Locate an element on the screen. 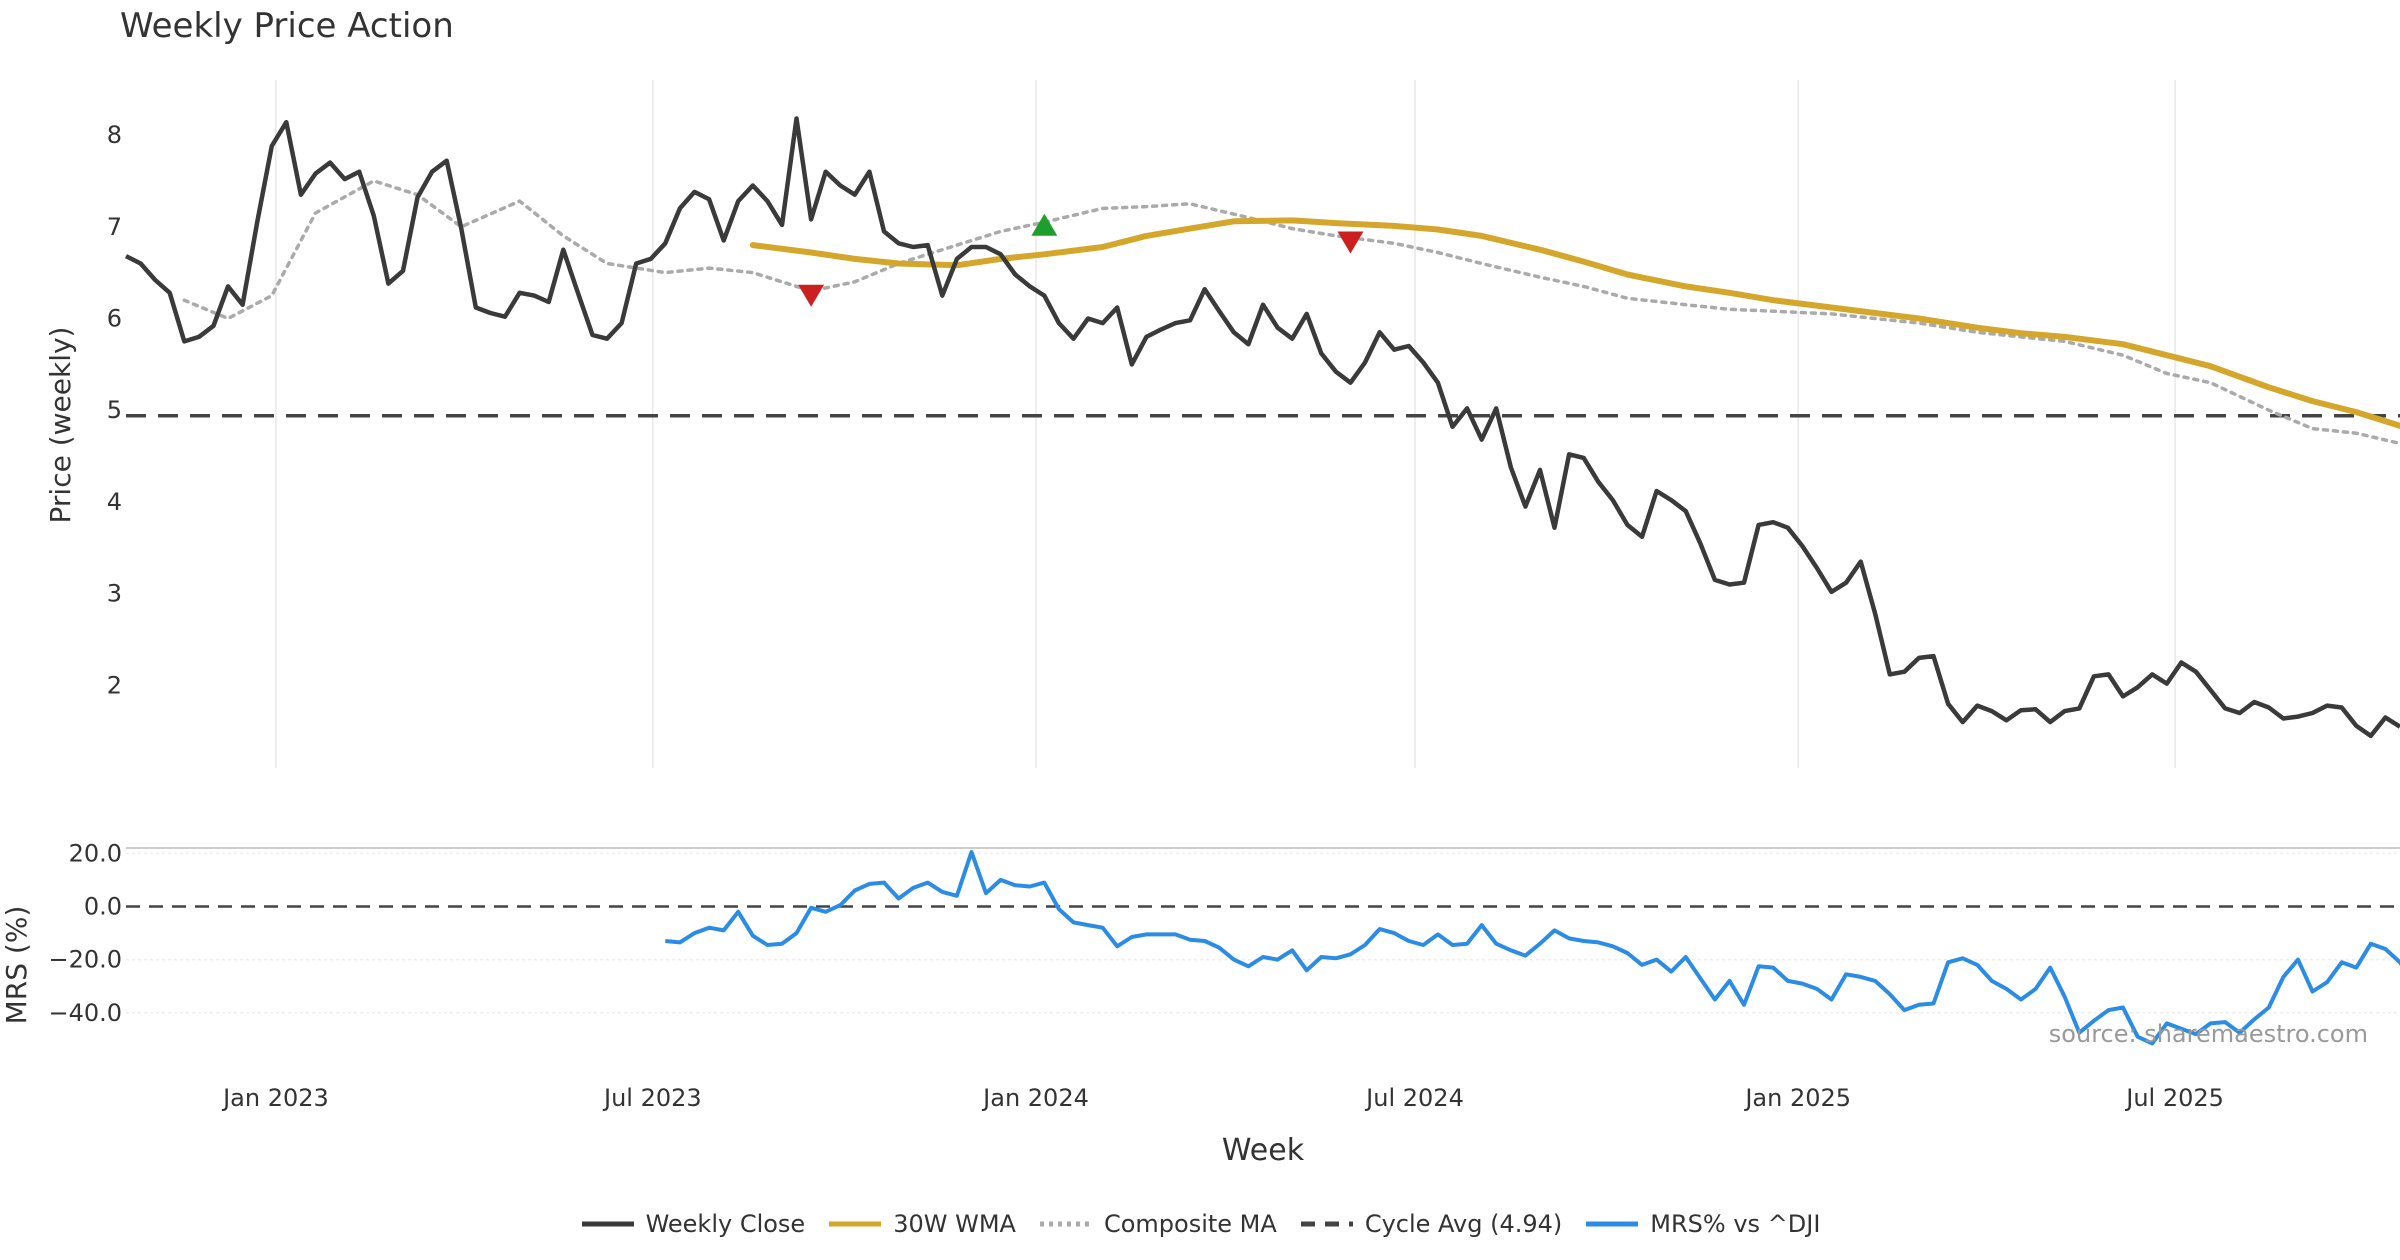 The width and height of the screenshot is (2400, 1260). signal-markers is located at coordinates (1081, 260).